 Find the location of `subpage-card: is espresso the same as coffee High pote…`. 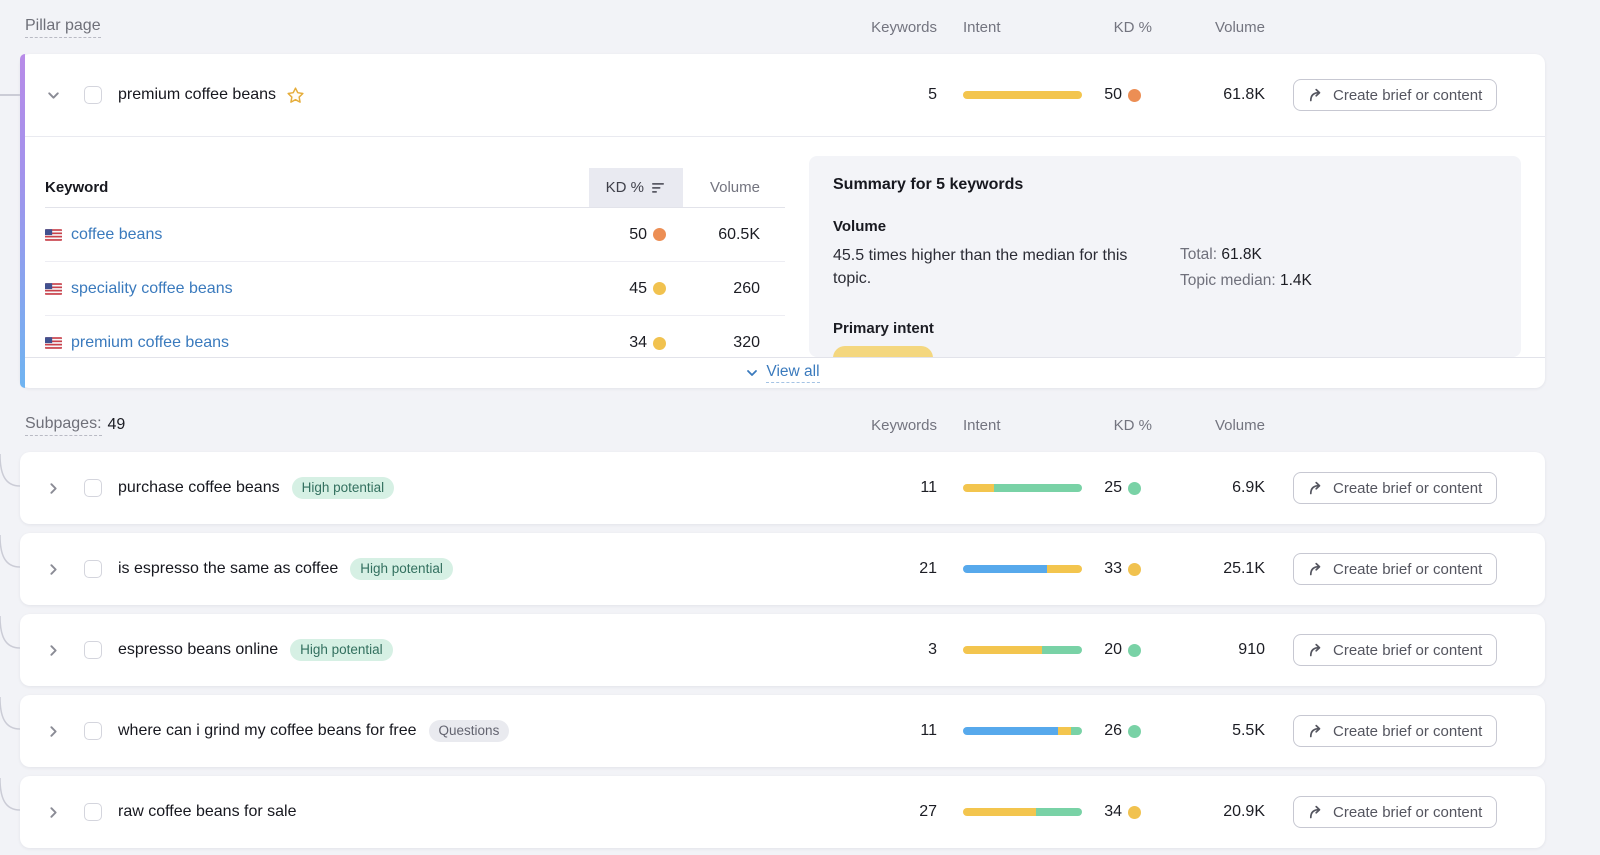

subpage-card: is espresso the same as coffee High pote… is located at coordinates (772, 569).